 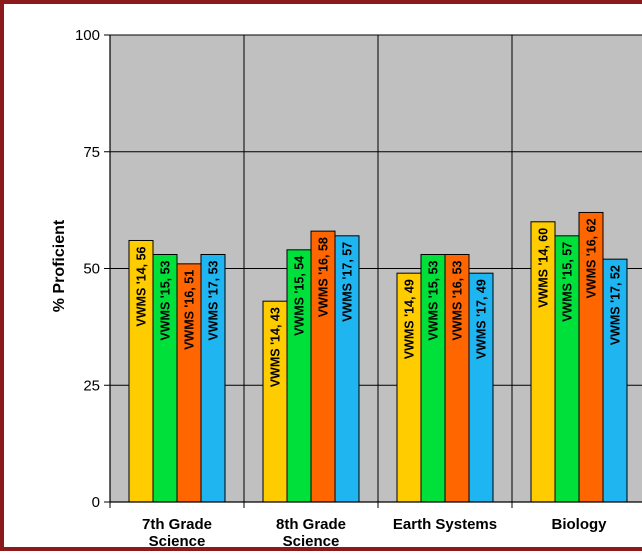 I want to click on data-label: VWMS '14, 56, so click(x=142, y=286).